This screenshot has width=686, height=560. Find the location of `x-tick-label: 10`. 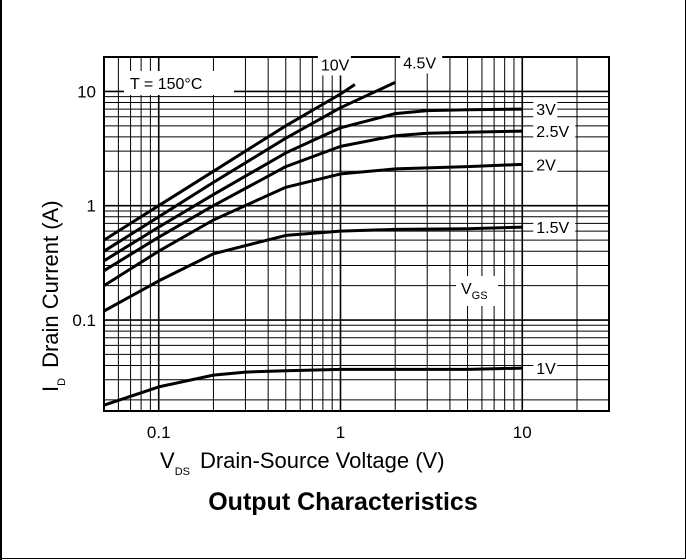

x-tick-label: 10 is located at coordinates (522, 432).